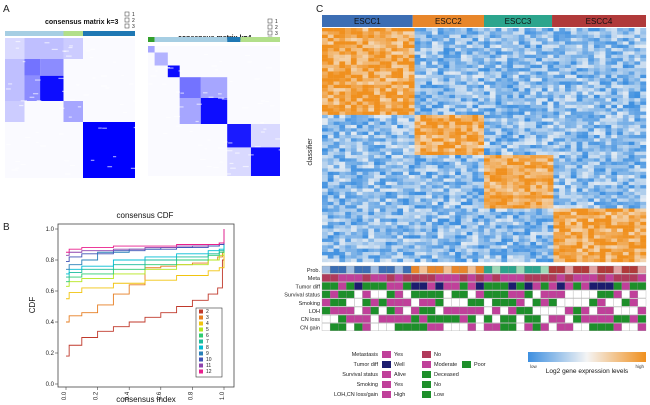  What do you see at coordinates (386, 354) in the screenshot?
I see `annotation-legend-swatch` at bounding box center [386, 354].